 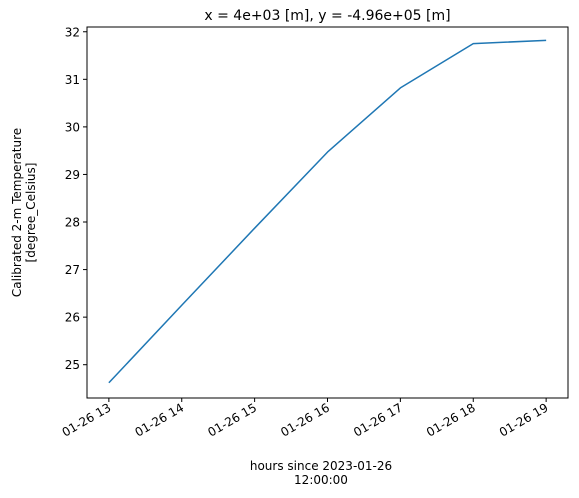 What do you see at coordinates (451, 419) in the screenshot?
I see `x-tick-label: 01-26 18` at bounding box center [451, 419].